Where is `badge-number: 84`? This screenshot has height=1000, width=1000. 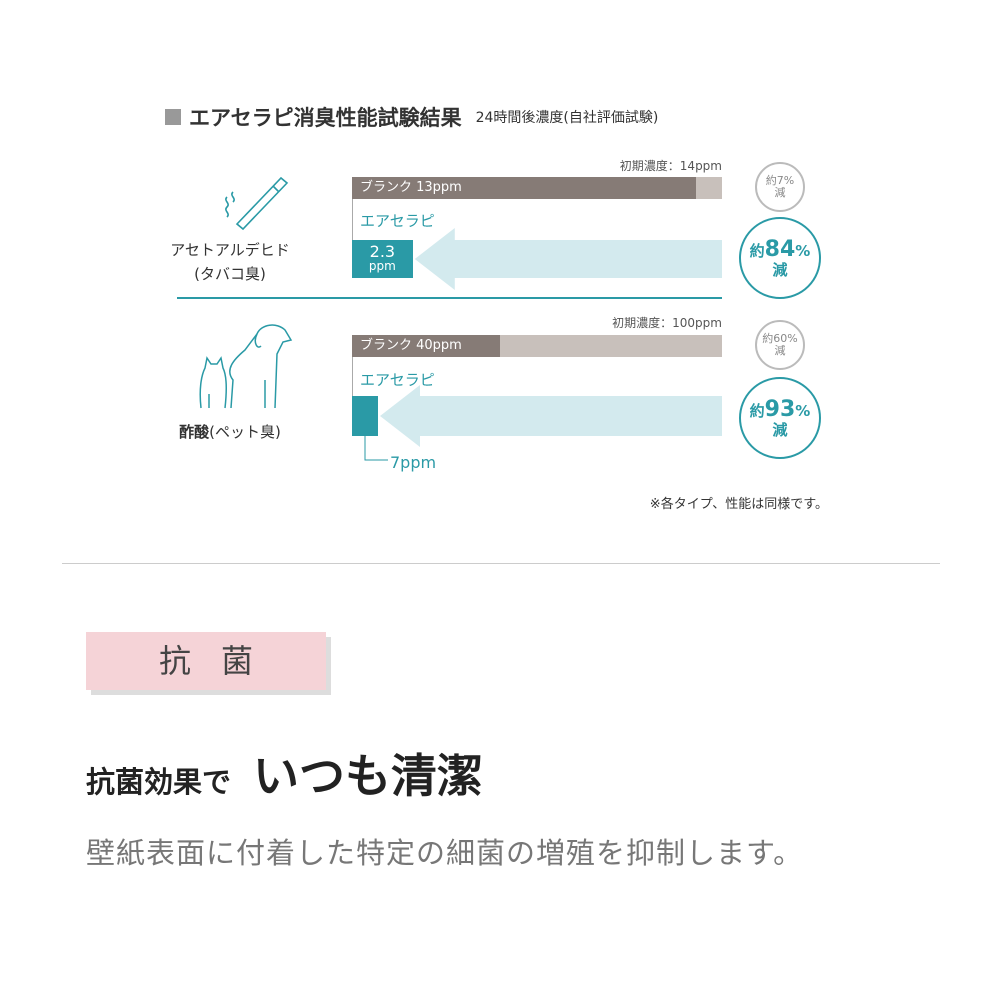
badge-number: 84 is located at coordinates (780, 249).